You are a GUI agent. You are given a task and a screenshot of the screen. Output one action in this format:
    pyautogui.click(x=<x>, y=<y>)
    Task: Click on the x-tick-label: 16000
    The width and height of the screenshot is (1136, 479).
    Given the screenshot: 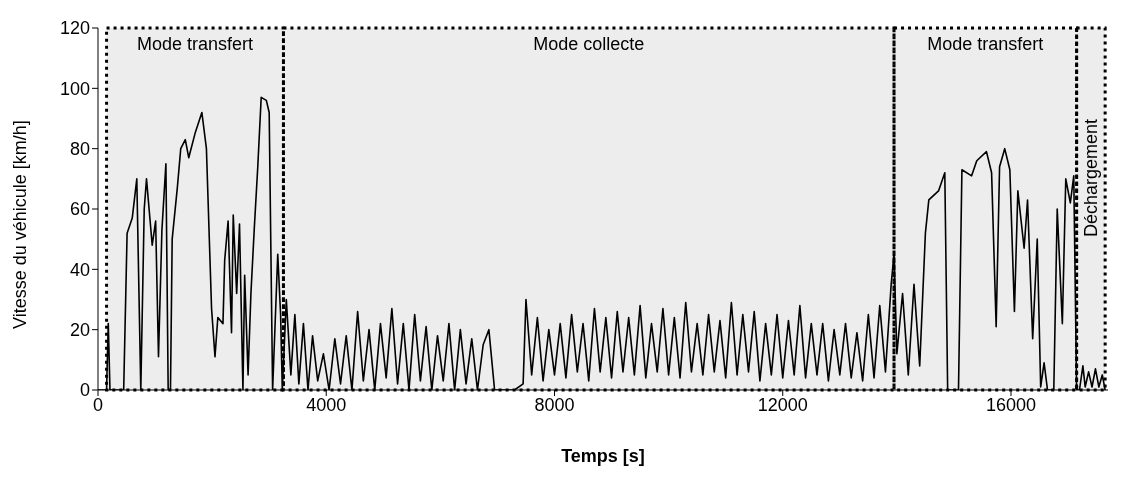 What is the action you would take?
    pyautogui.click(x=1011, y=404)
    